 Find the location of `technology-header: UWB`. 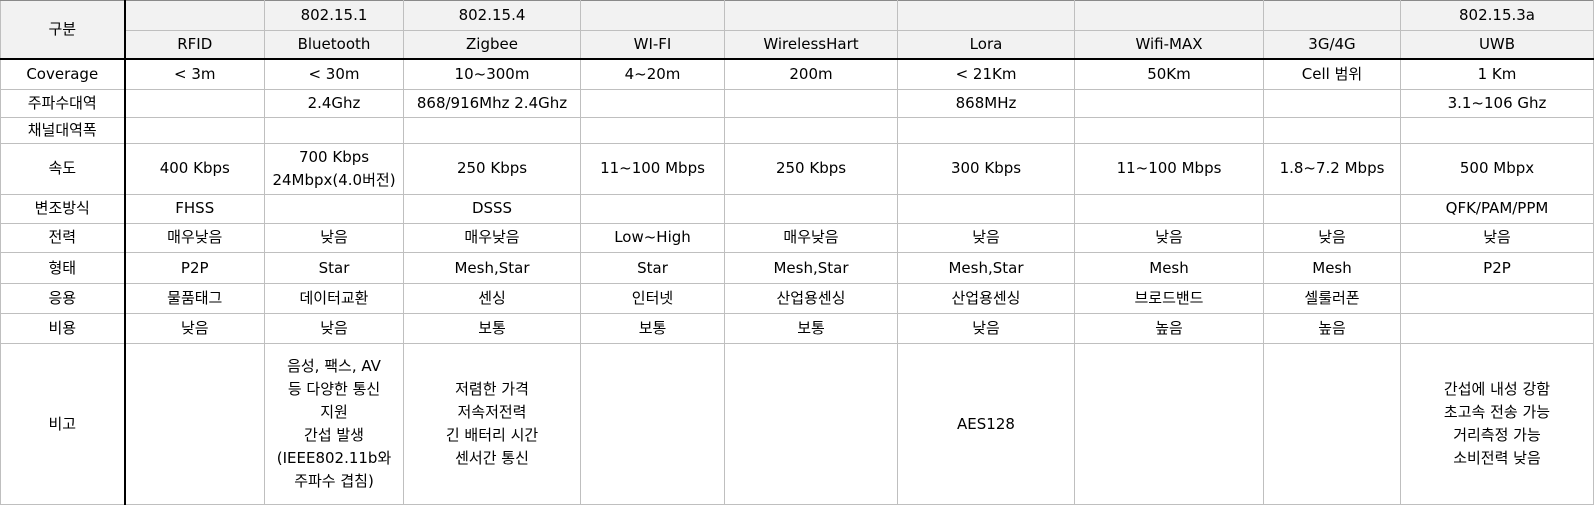

technology-header: UWB is located at coordinates (1497, 45).